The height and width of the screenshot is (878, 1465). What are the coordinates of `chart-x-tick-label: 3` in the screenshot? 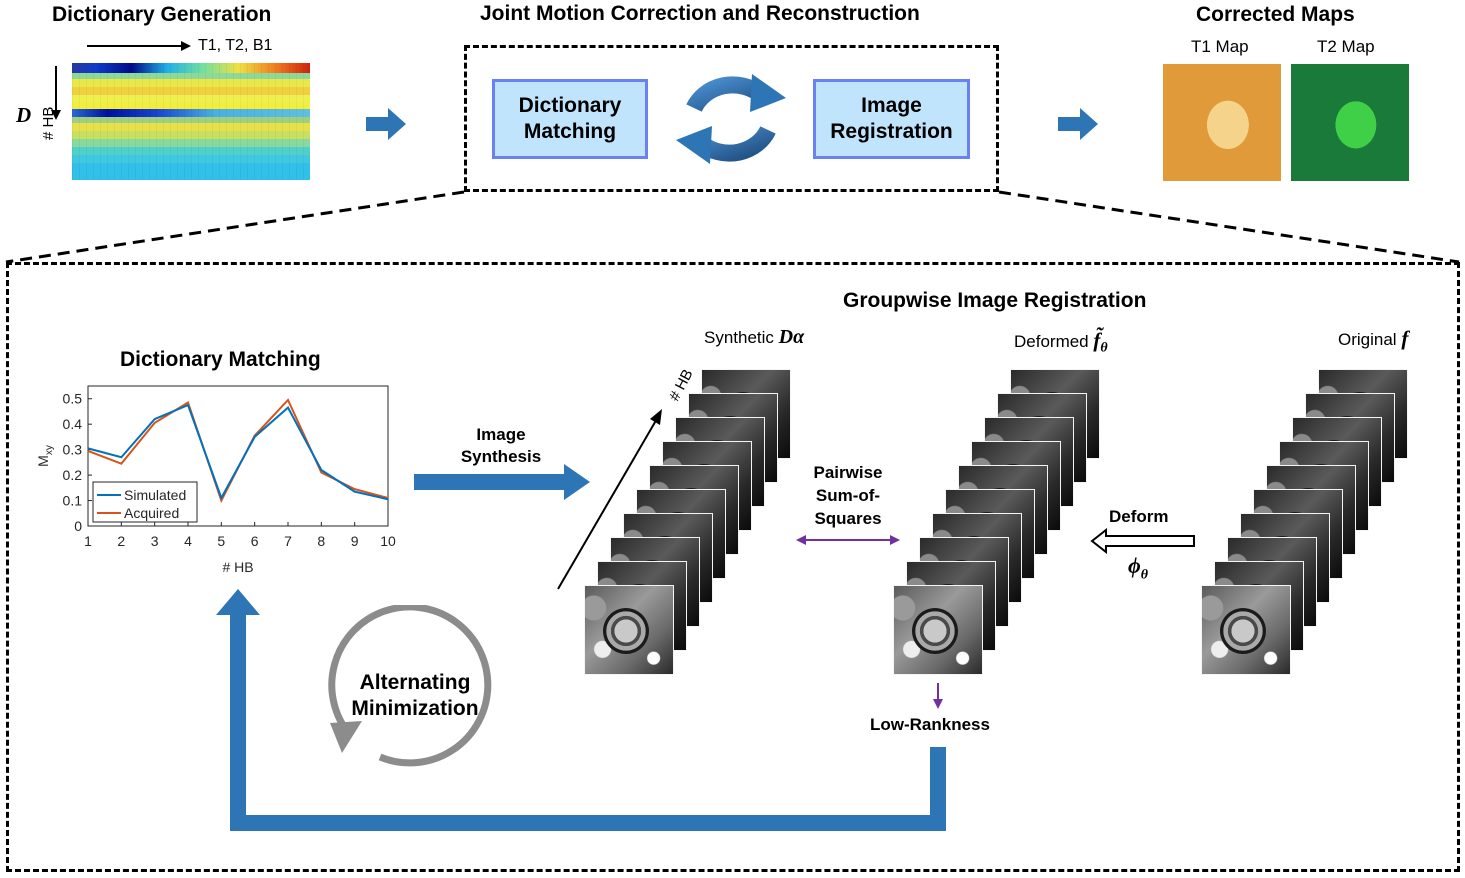 It's located at (155, 541).